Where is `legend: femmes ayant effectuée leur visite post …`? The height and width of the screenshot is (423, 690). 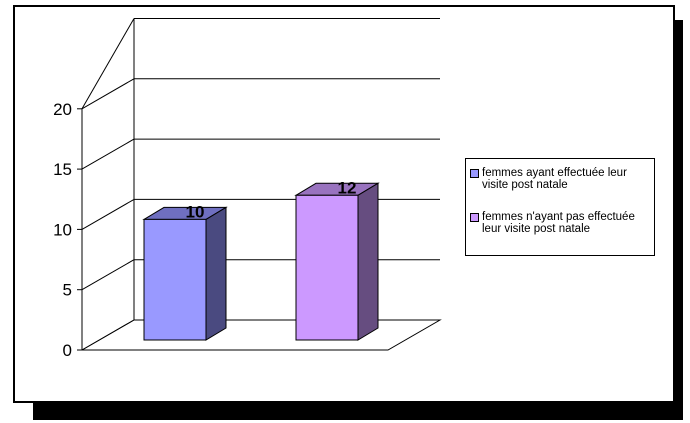 legend: femmes ayant effectuée leur visite post … is located at coordinates (560, 207).